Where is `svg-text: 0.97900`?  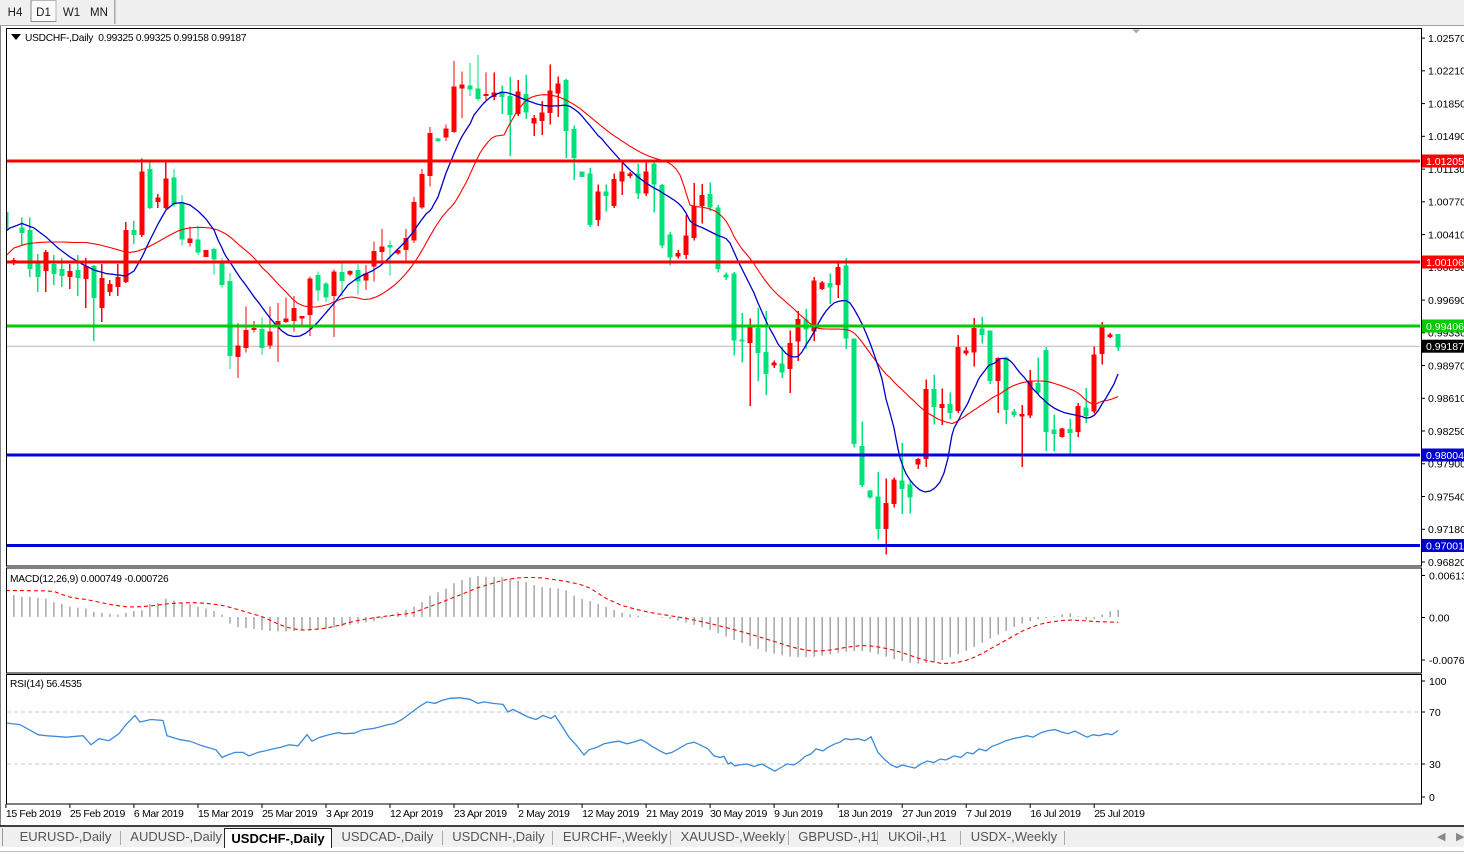
svg-text: 0.97900 is located at coordinates (1446, 465).